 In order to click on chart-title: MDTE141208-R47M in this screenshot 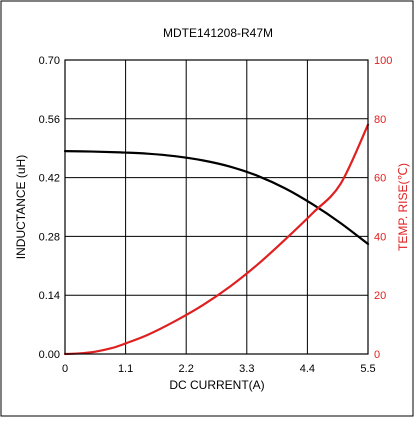, I will do `click(218, 33)`.